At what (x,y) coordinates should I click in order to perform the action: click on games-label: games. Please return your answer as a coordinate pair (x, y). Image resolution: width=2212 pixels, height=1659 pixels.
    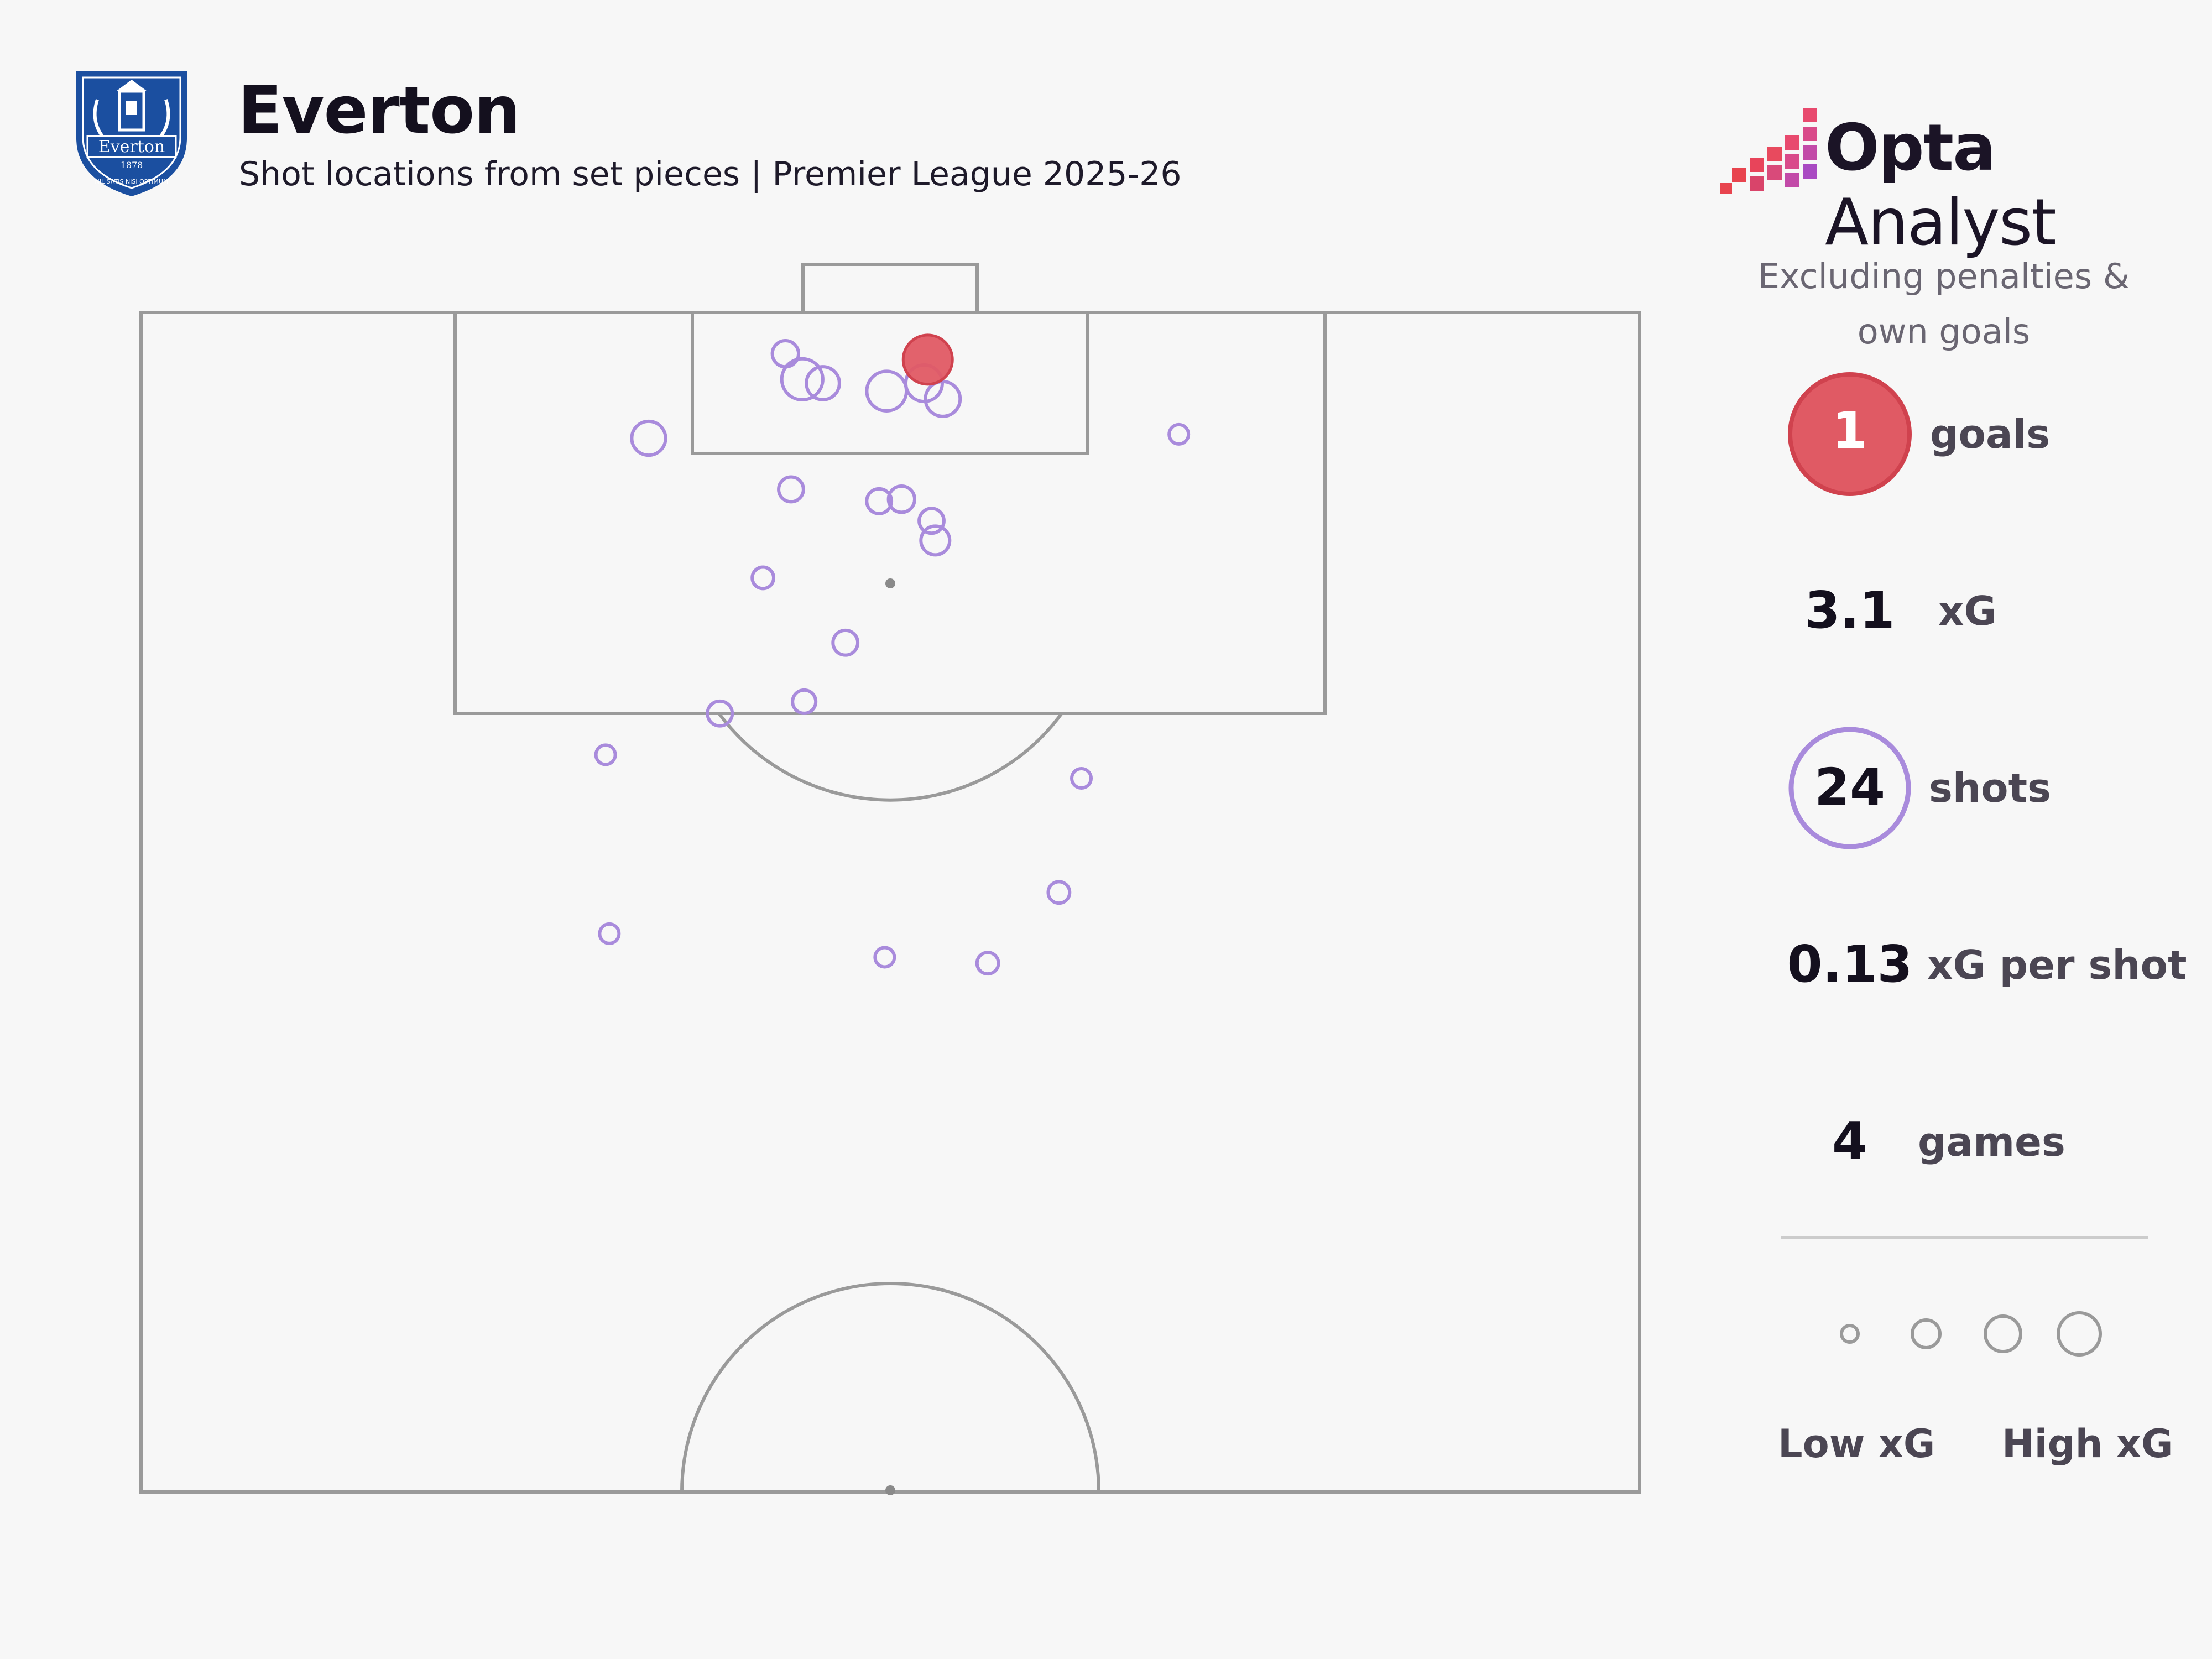
    Looking at the image, I should click on (1992, 1142).